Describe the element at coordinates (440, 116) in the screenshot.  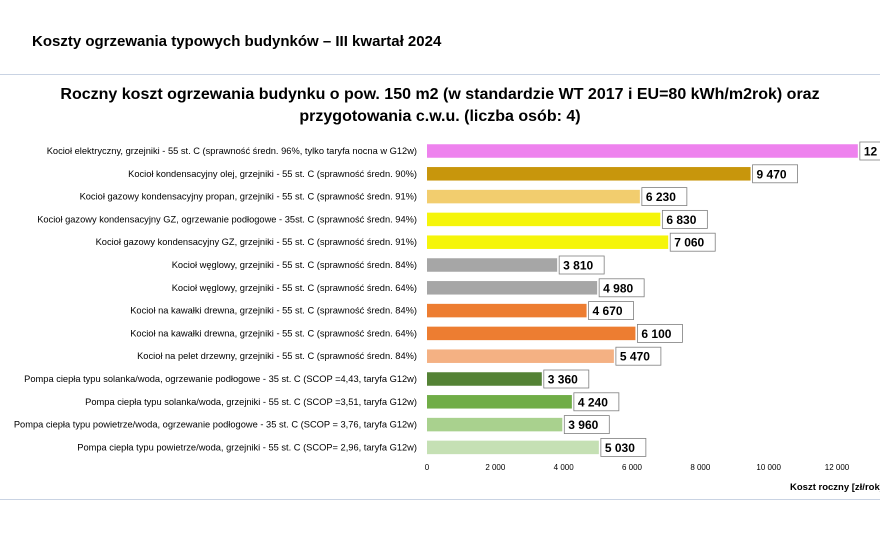
I see `chart-title-line-2: przygotowania c.w.u. (liczba osób: 4)` at that location.